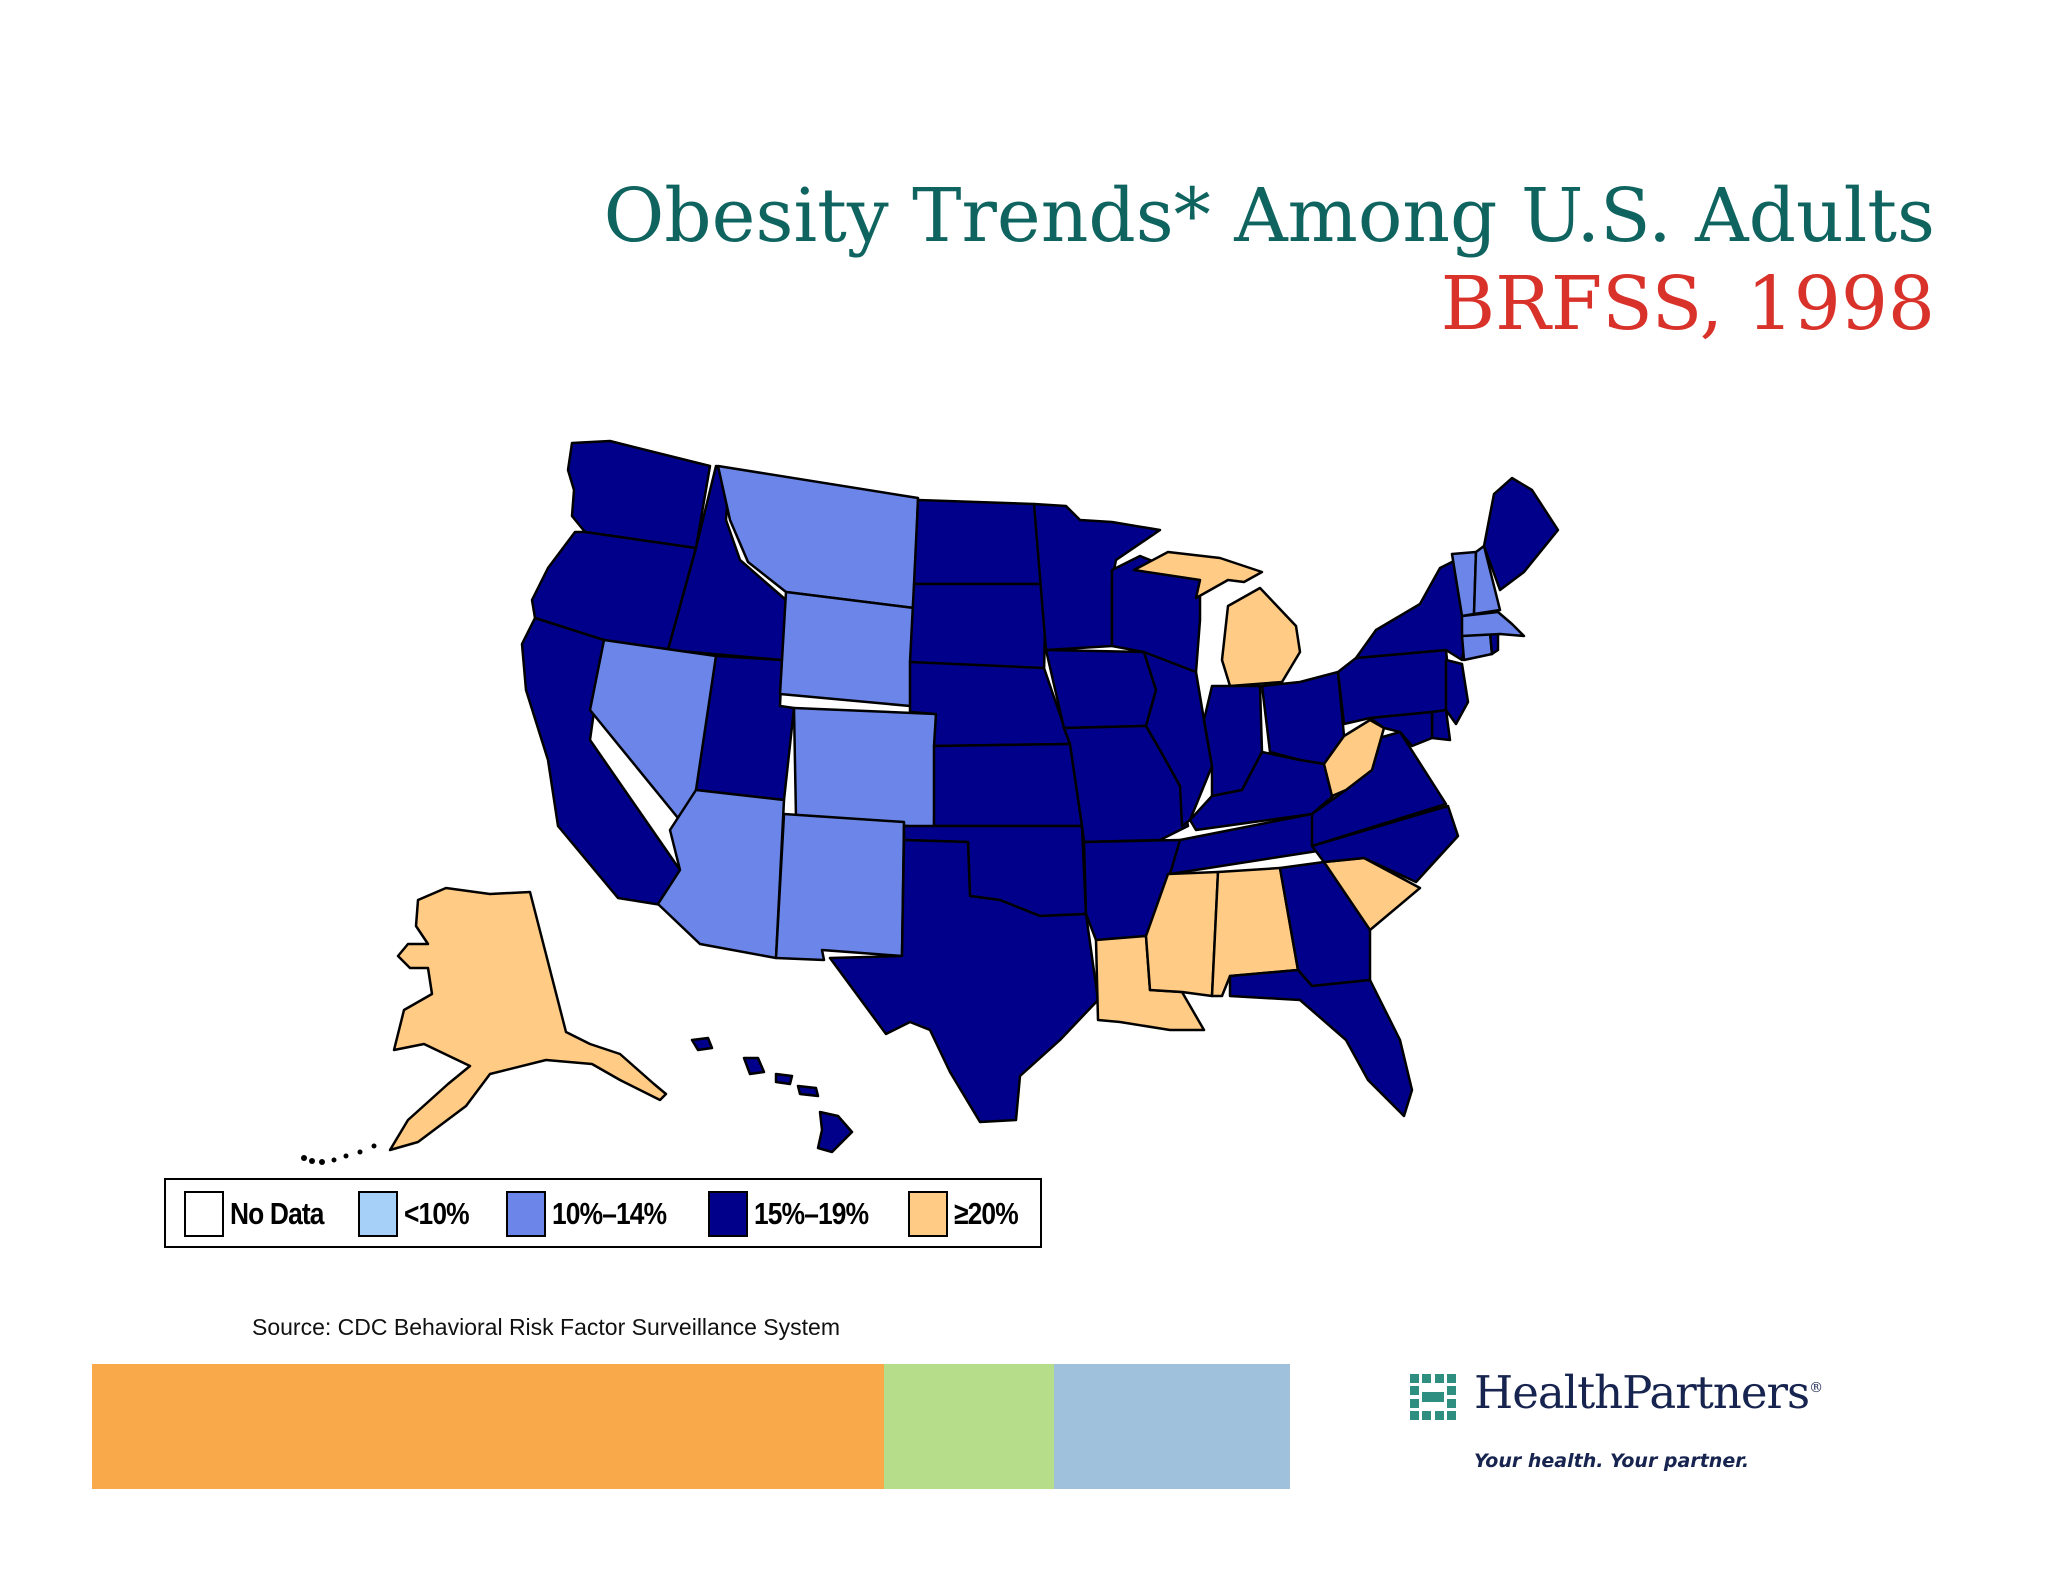  I want to click on legend-item-lt10: <10%, so click(419, 1214).